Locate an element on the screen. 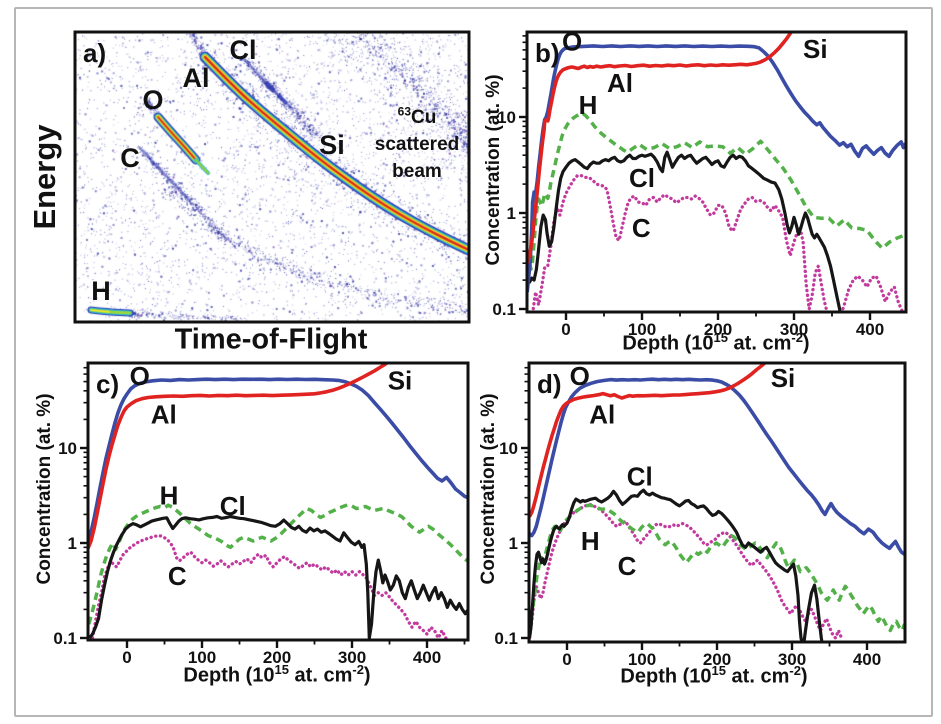  panel-c-y-axis-title: Concentration (at. %) is located at coordinates (44, 489).